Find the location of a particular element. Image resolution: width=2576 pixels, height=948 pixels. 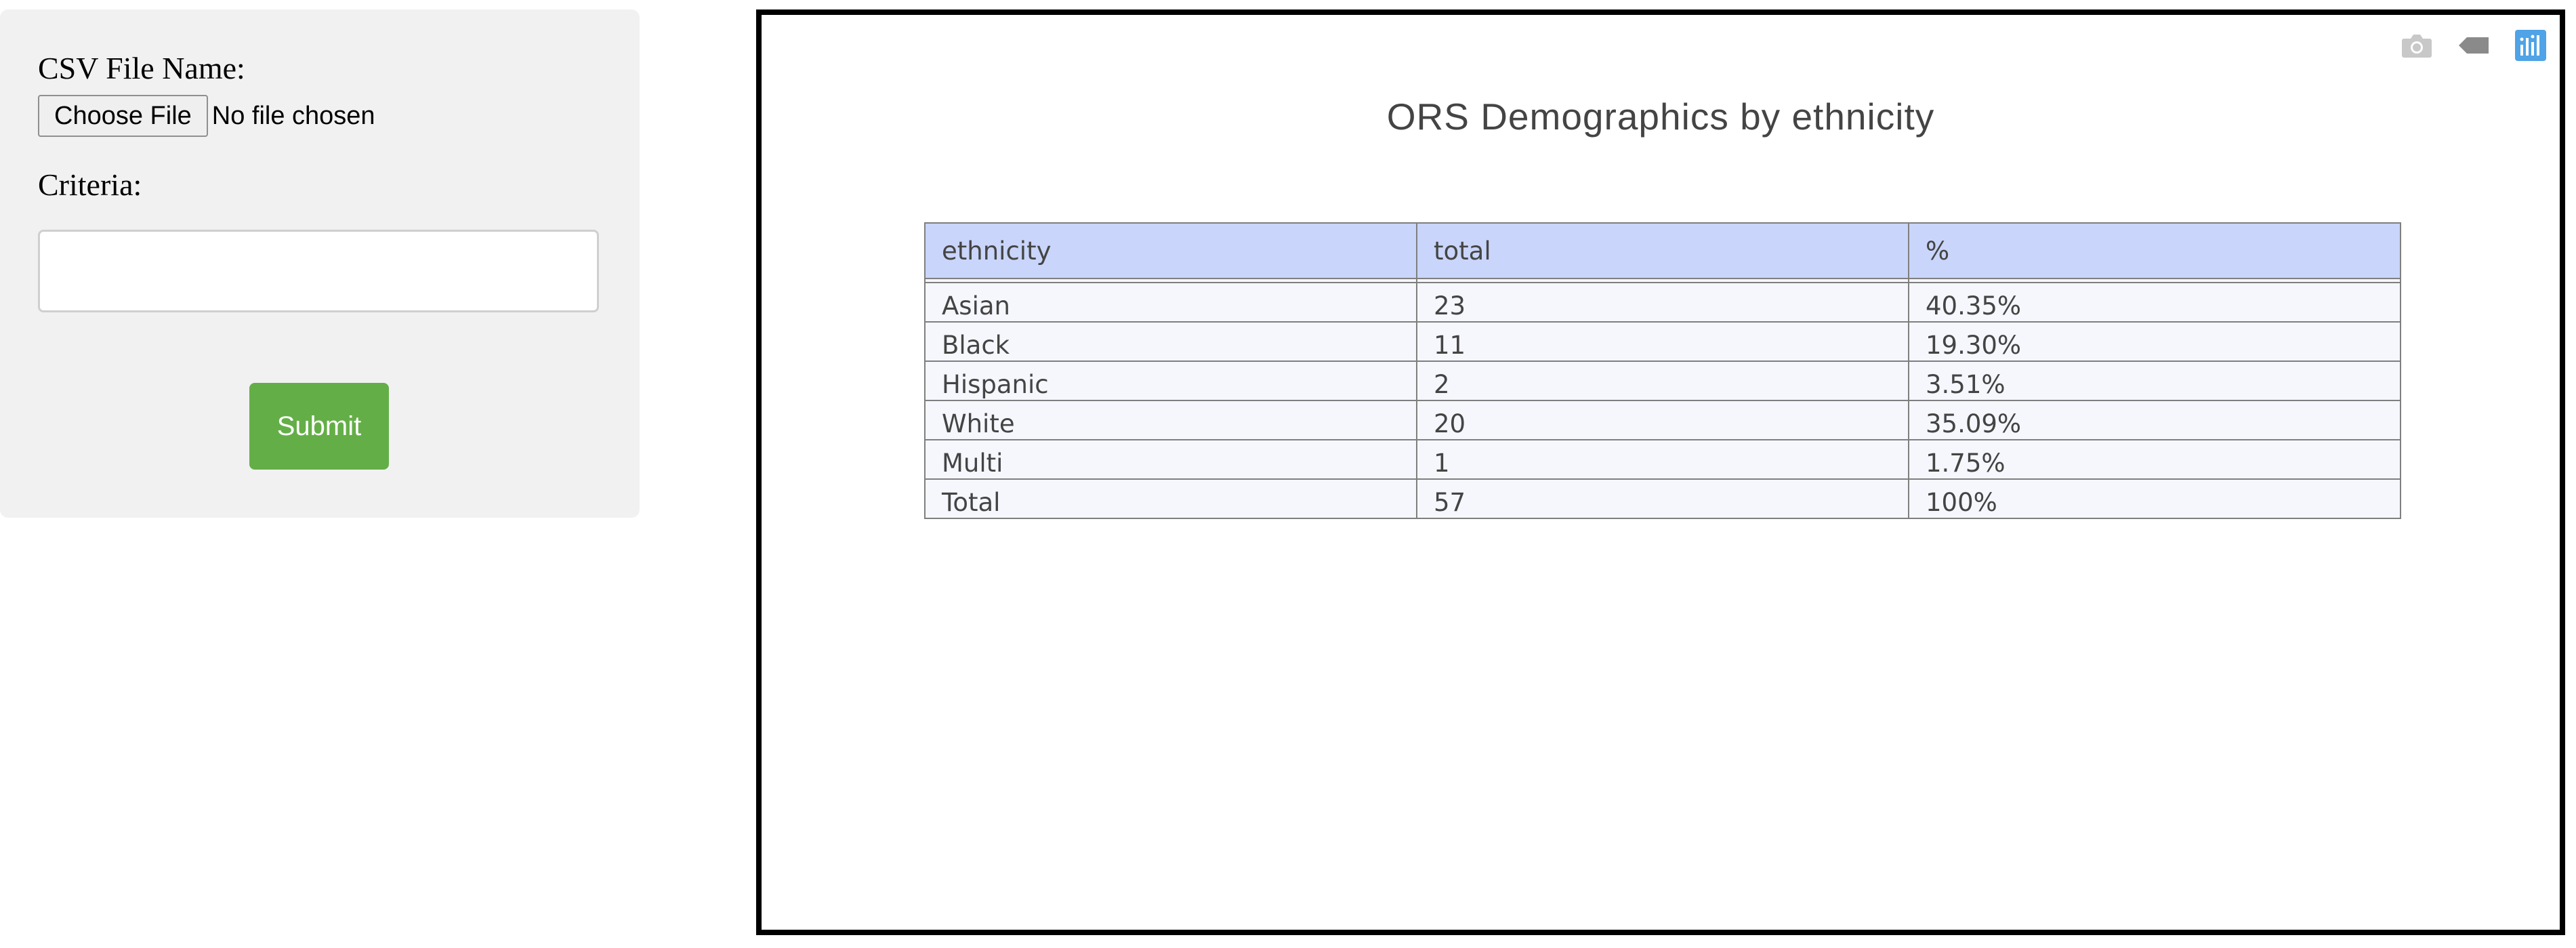

table-cell-ethnicity: Total is located at coordinates (1170, 498).